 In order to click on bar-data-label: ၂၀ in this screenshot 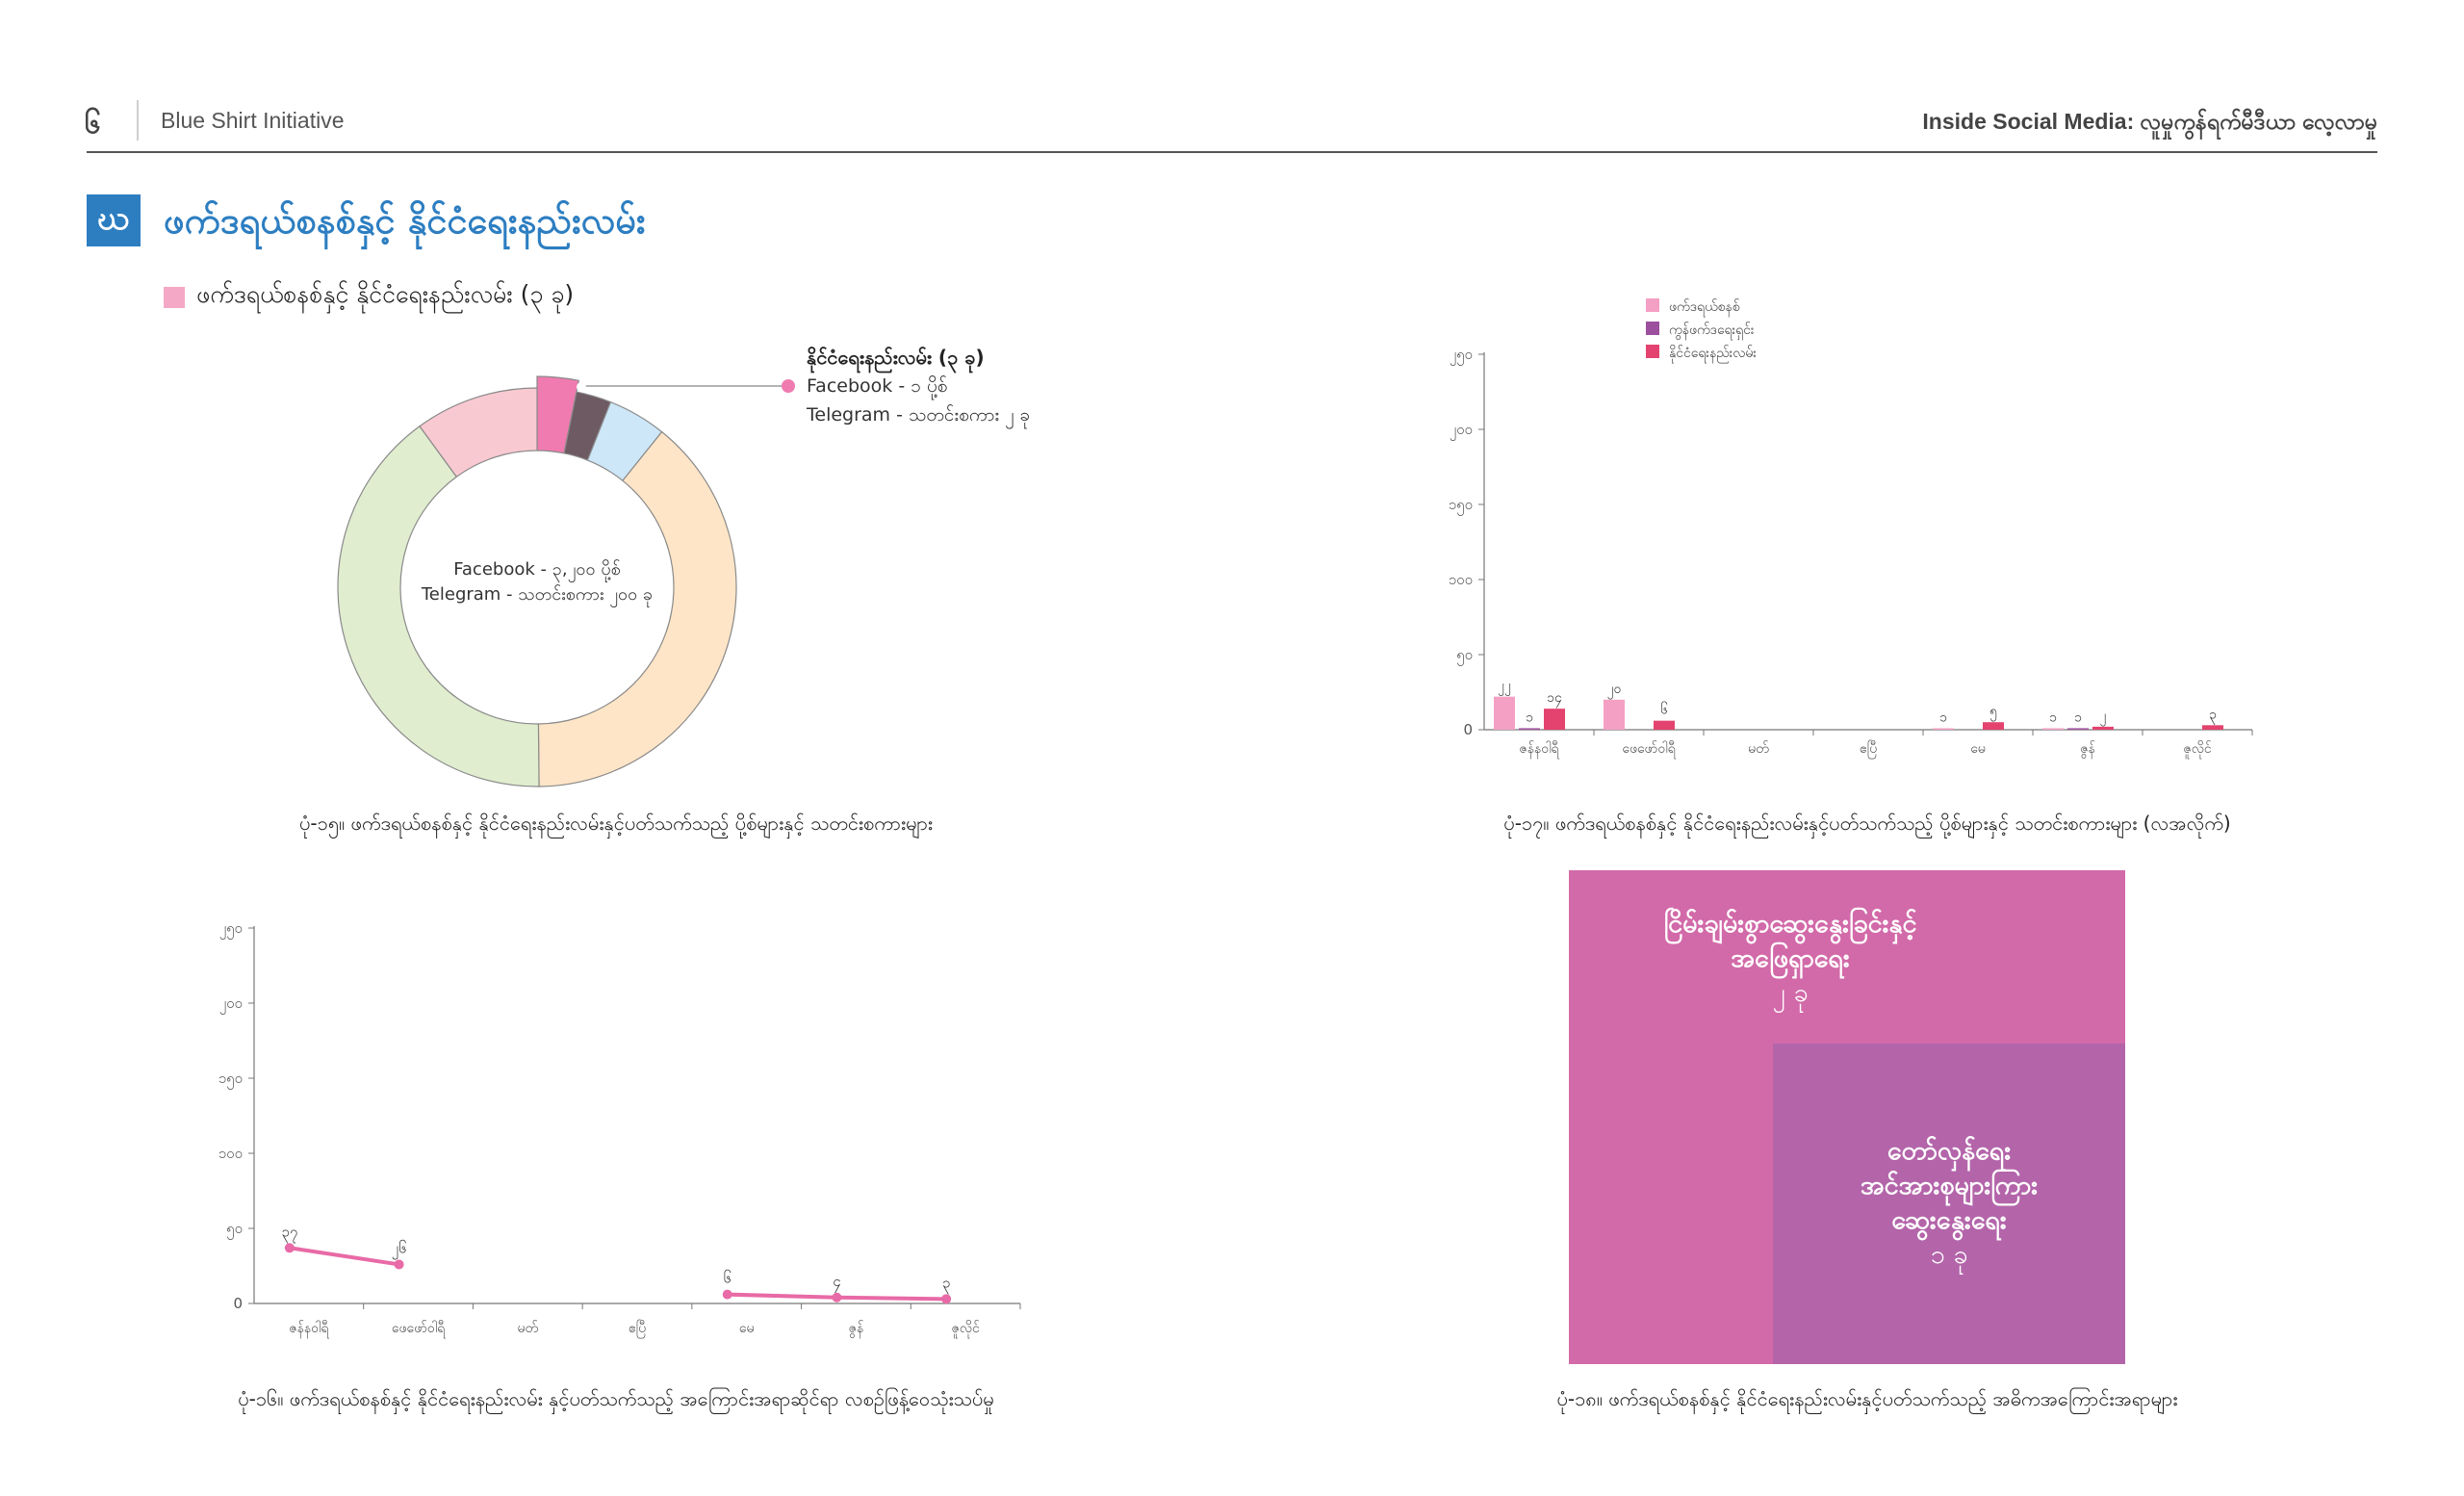, I will do `click(1614, 690)`.